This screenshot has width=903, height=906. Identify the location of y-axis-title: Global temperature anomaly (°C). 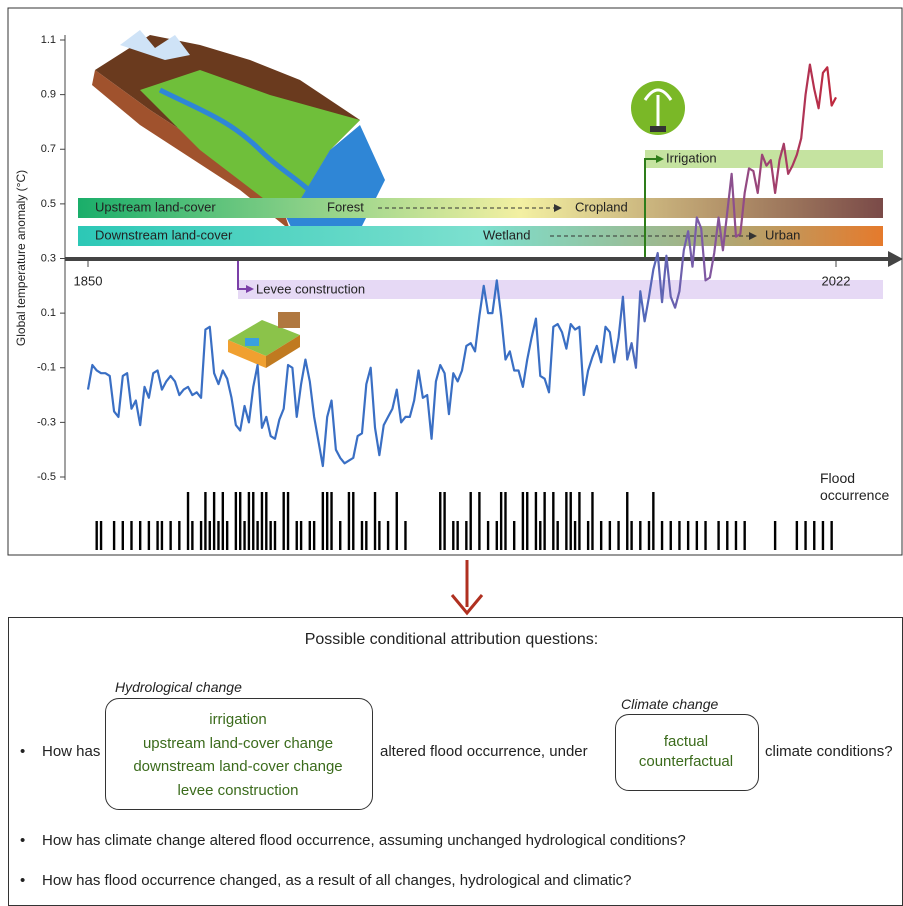
(21, 258).